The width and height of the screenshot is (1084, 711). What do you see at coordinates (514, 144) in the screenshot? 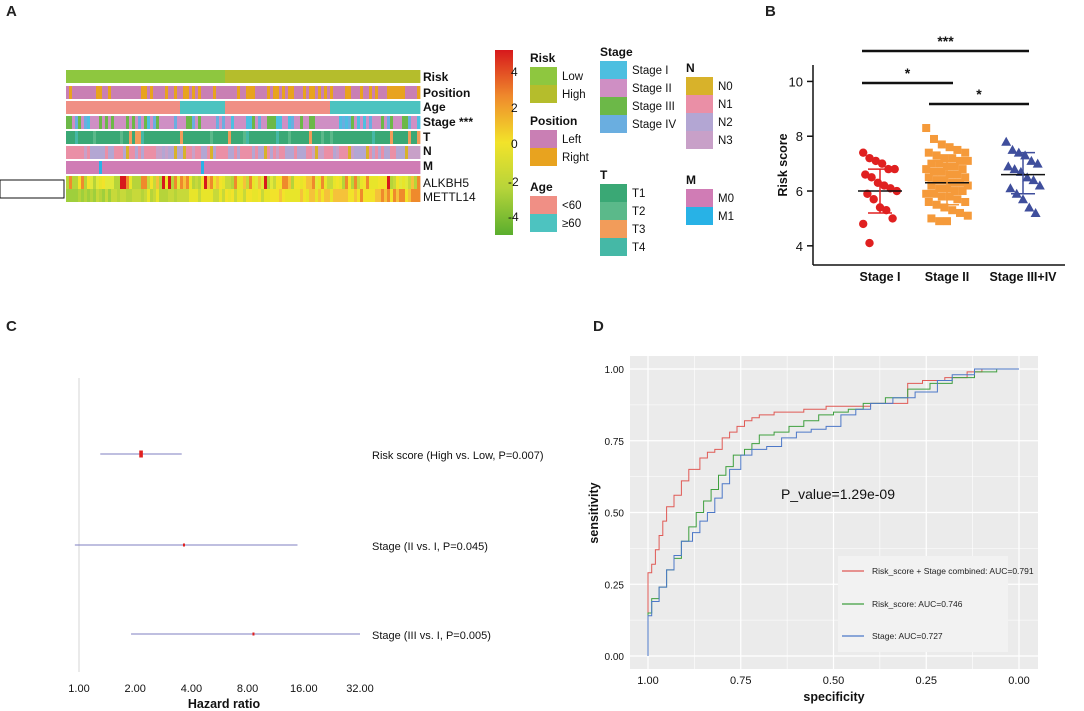
I see `colorbar-tick: 0` at bounding box center [514, 144].